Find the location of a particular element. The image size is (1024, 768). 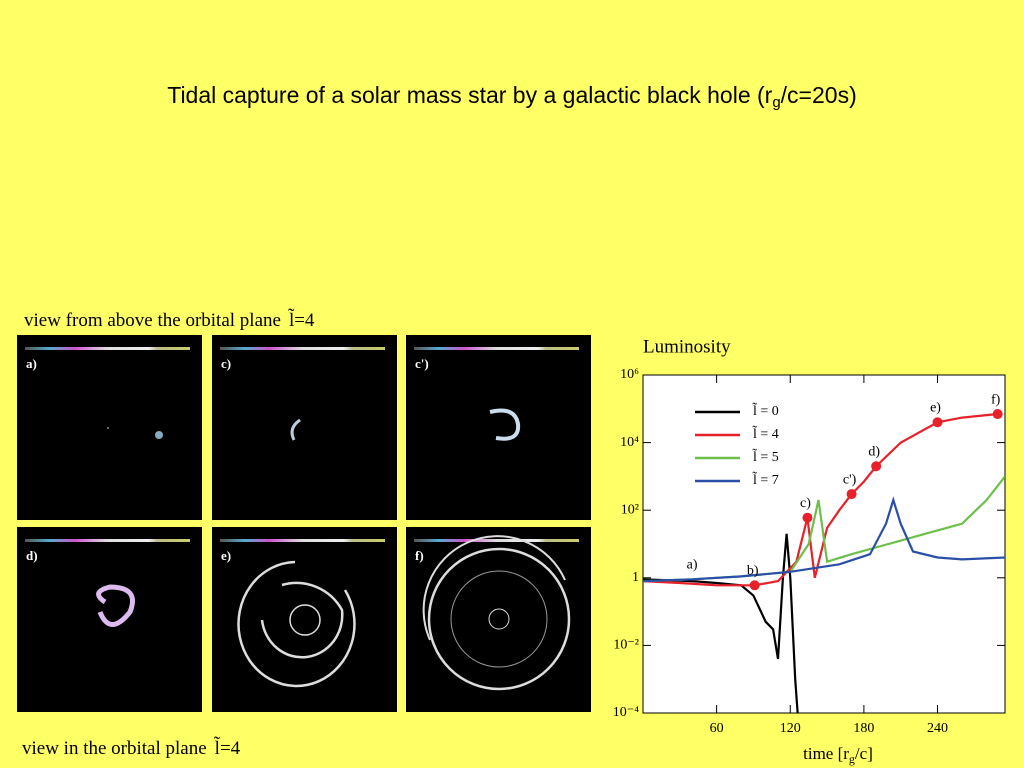

caption-text: view in the orbital plane is located at coordinates (114, 748).